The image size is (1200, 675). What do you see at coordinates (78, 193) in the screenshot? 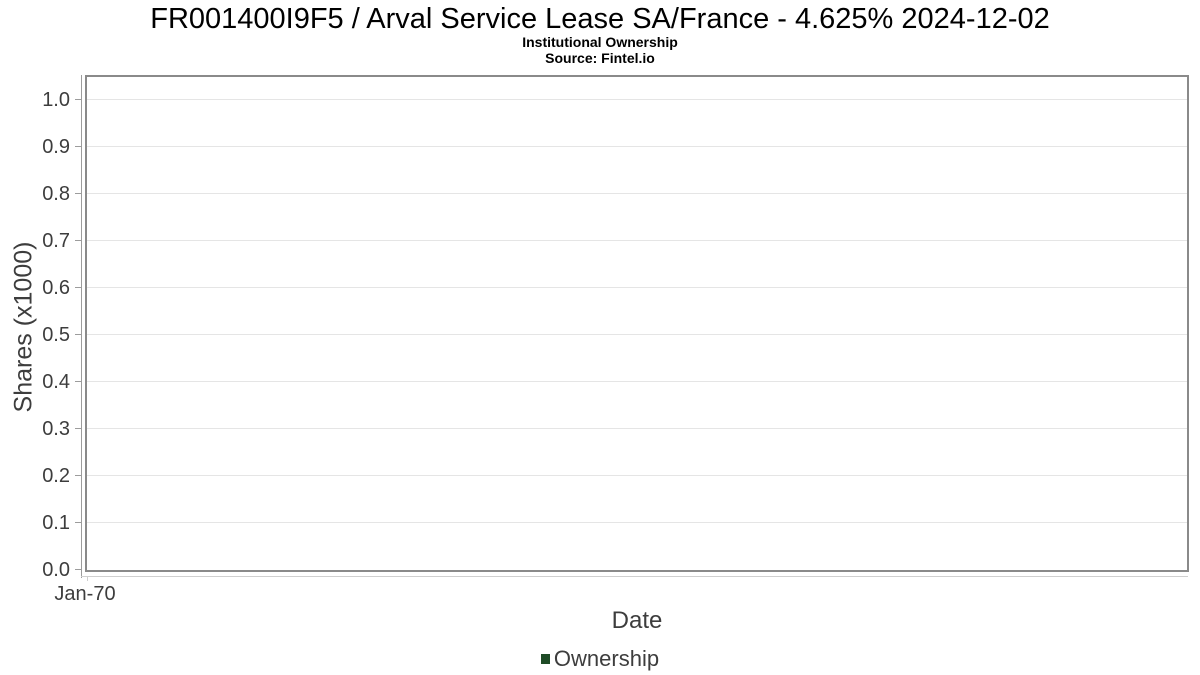
I see `y-tick-mark-0.8` at bounding box center [78, 193].